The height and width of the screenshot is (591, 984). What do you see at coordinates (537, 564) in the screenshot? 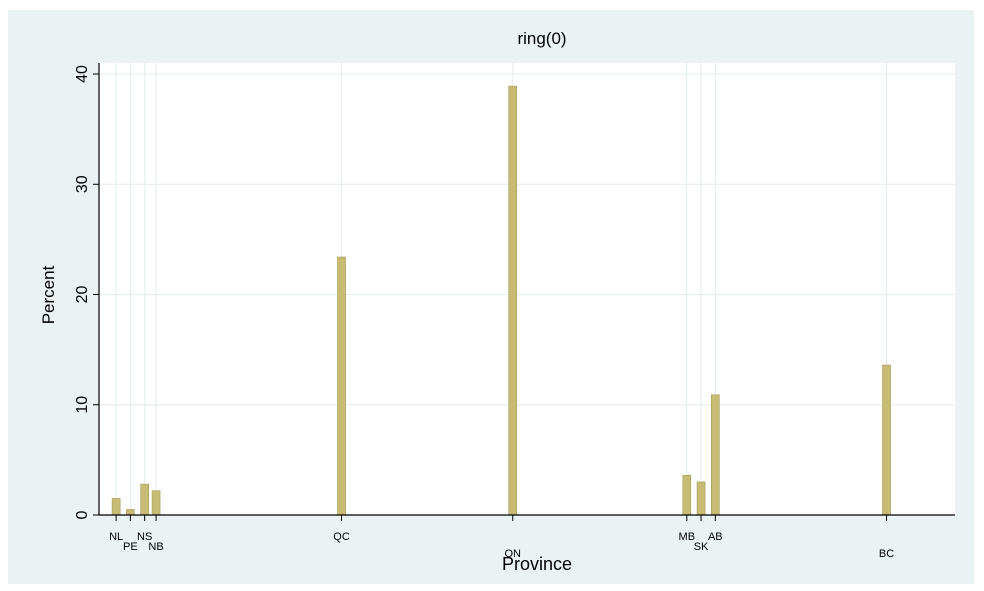
I see `x-axis-title: Province` at bounding box center [537, 564].